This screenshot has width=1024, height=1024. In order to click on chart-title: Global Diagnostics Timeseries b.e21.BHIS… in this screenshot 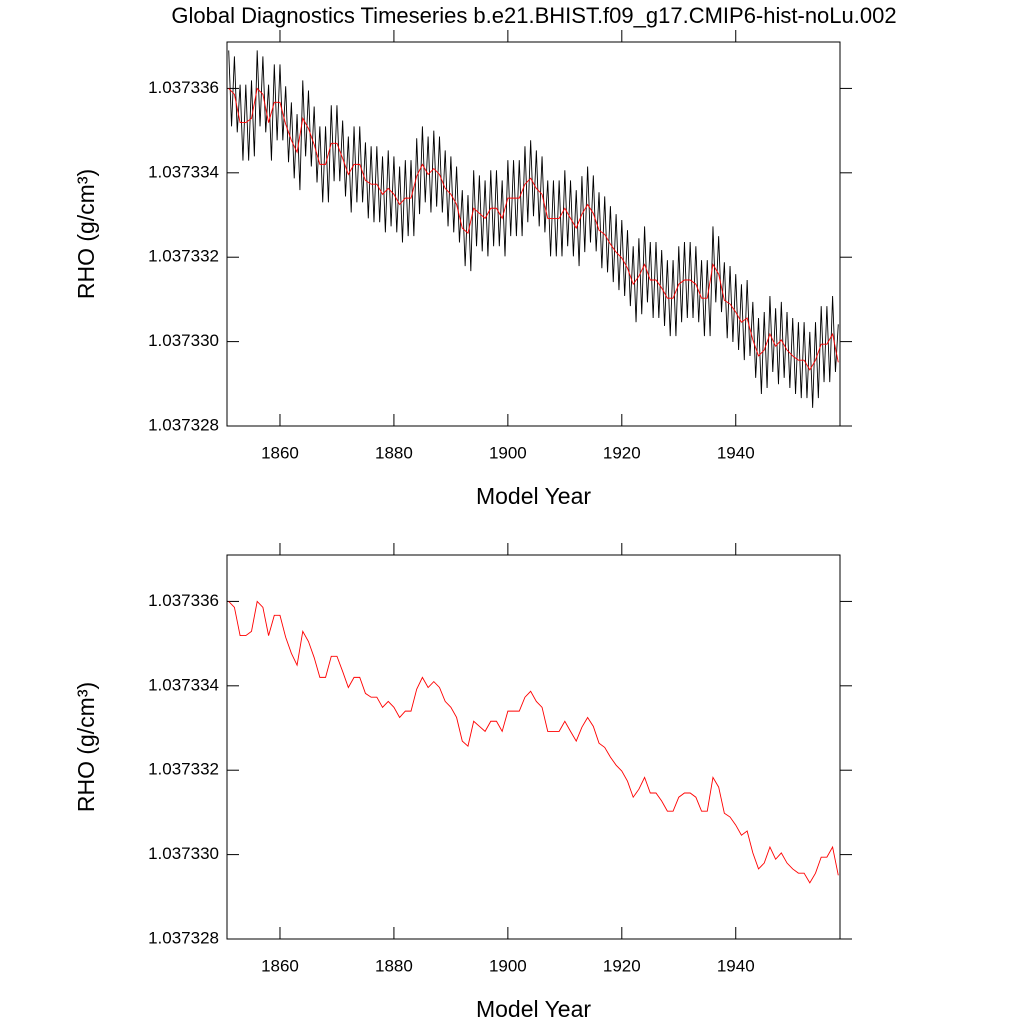, I will do `click(533, 15)`.